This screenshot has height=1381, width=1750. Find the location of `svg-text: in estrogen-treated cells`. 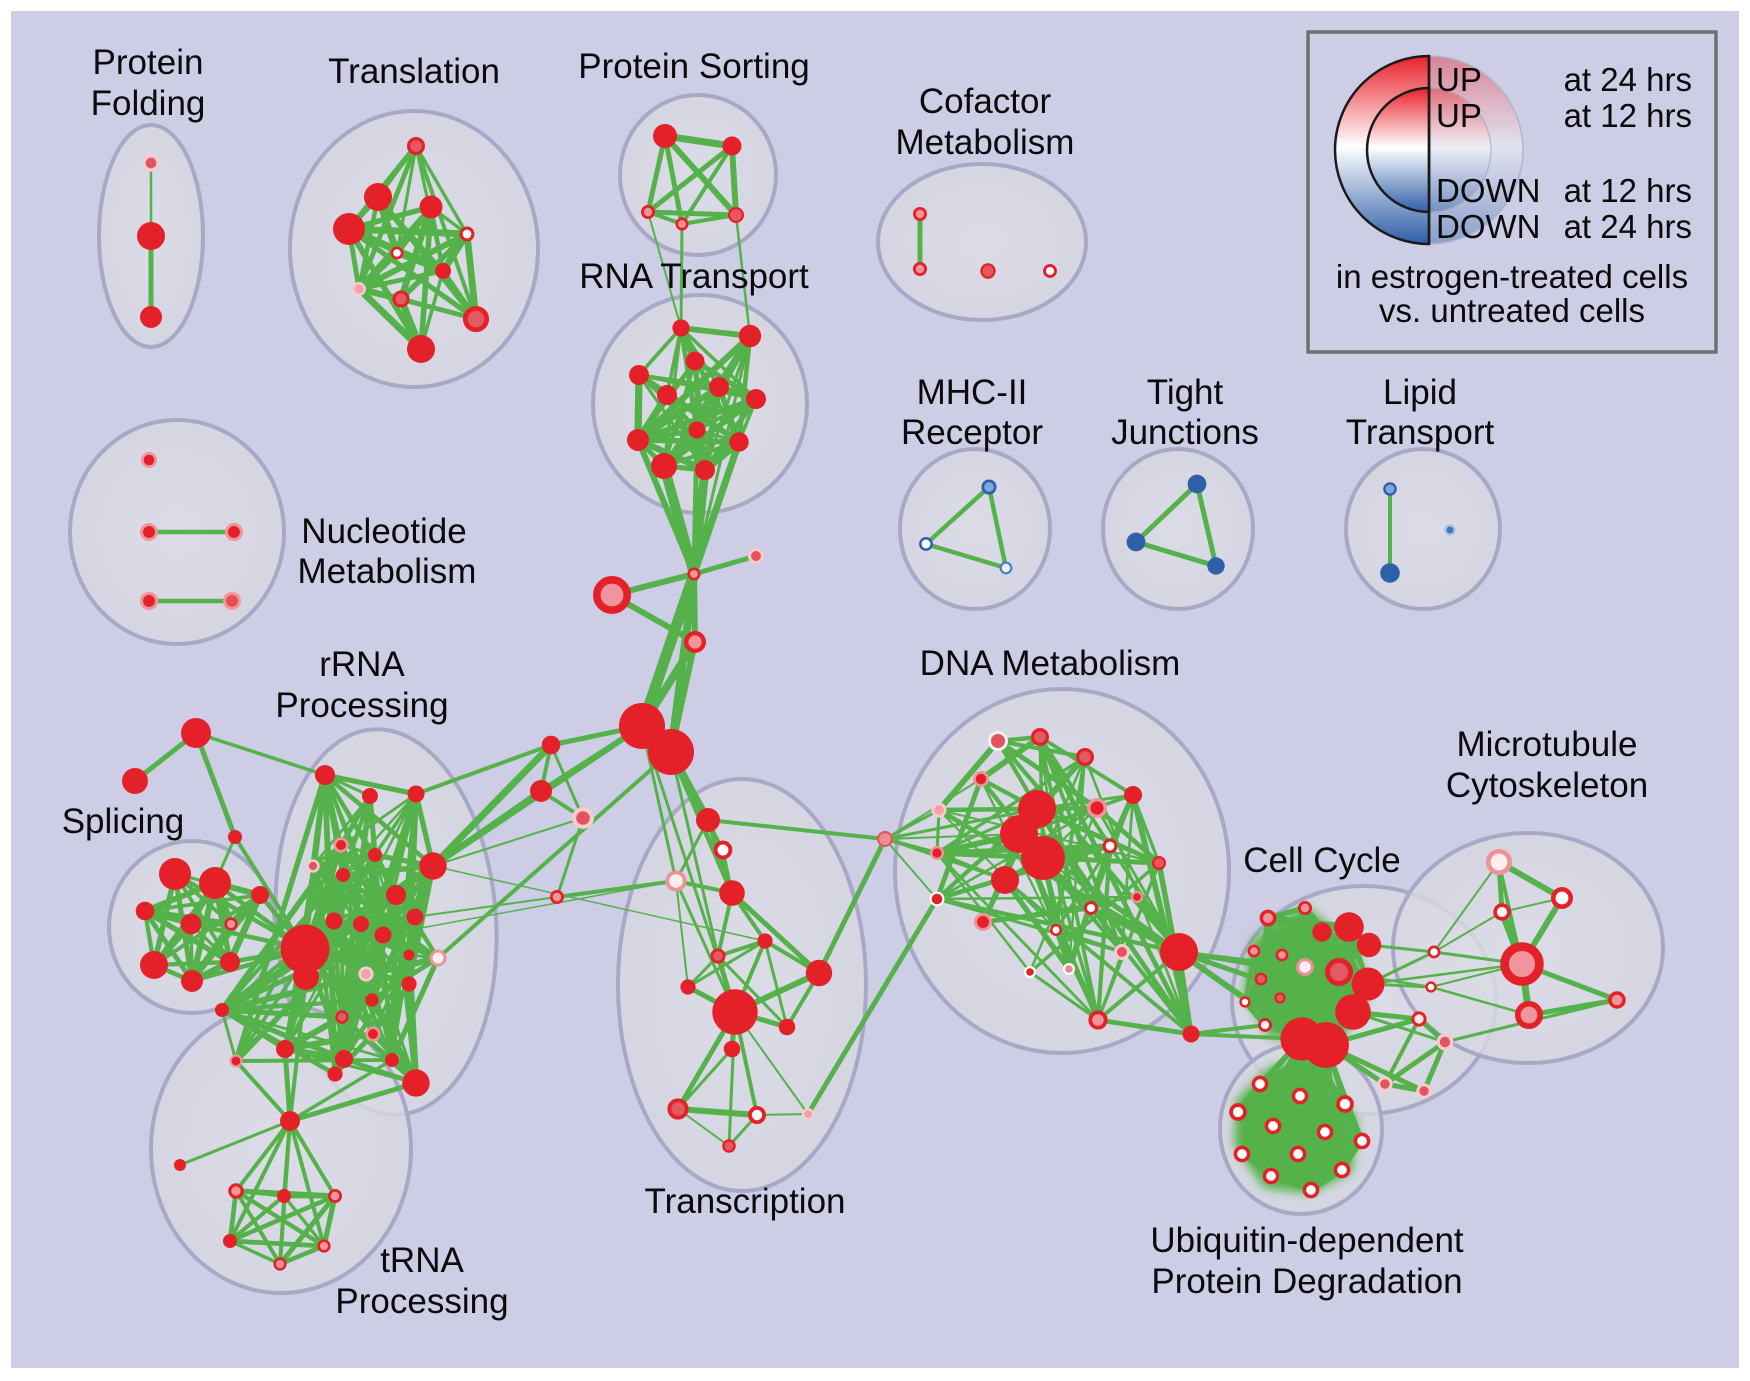

svg-text: in estrogen-treated cells is located at coordinates (1512, 276).